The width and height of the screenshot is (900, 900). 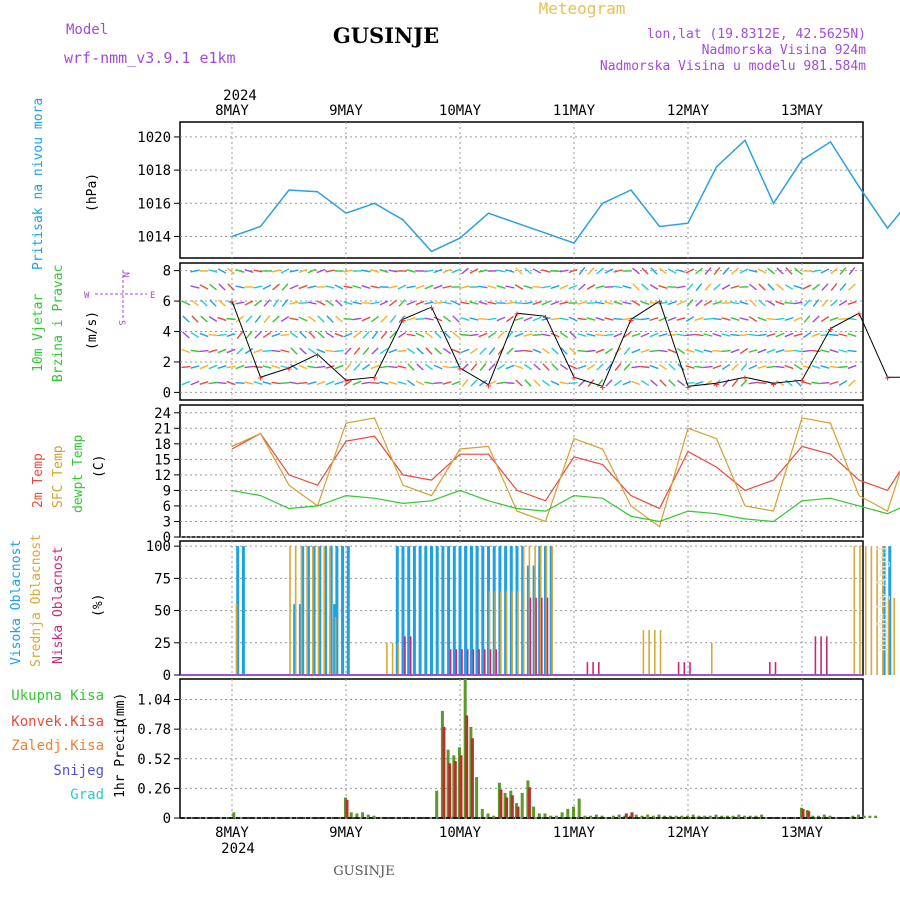 What do you see at coordinates (78, 771) in the screenshot?
I see `legend-snijeg: Snijeg` at bounding box center [78, 771].